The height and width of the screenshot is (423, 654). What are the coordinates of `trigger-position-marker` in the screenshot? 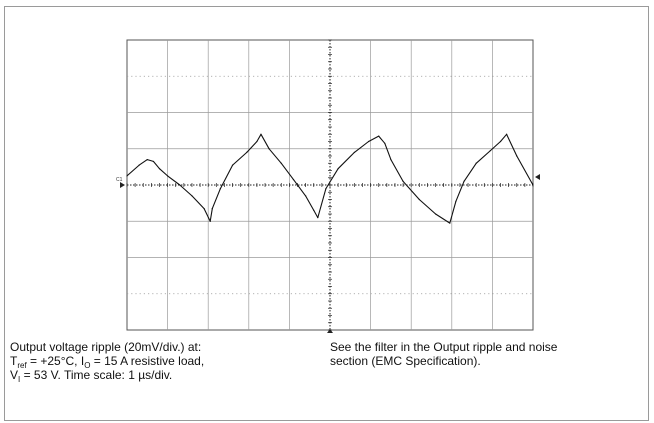 It's located at (330, 331).